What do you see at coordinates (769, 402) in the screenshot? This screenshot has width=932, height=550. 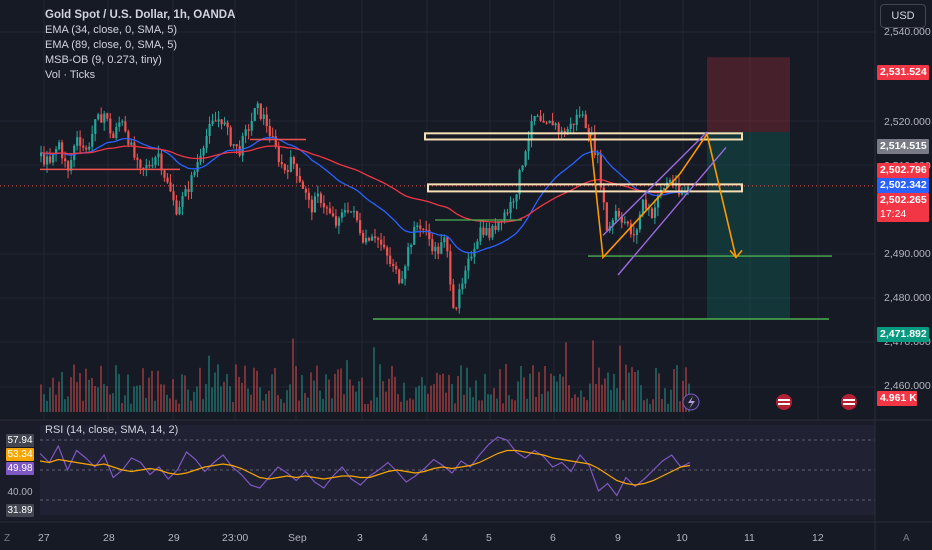 I see `event-icons` at bounding box center [769, 402].